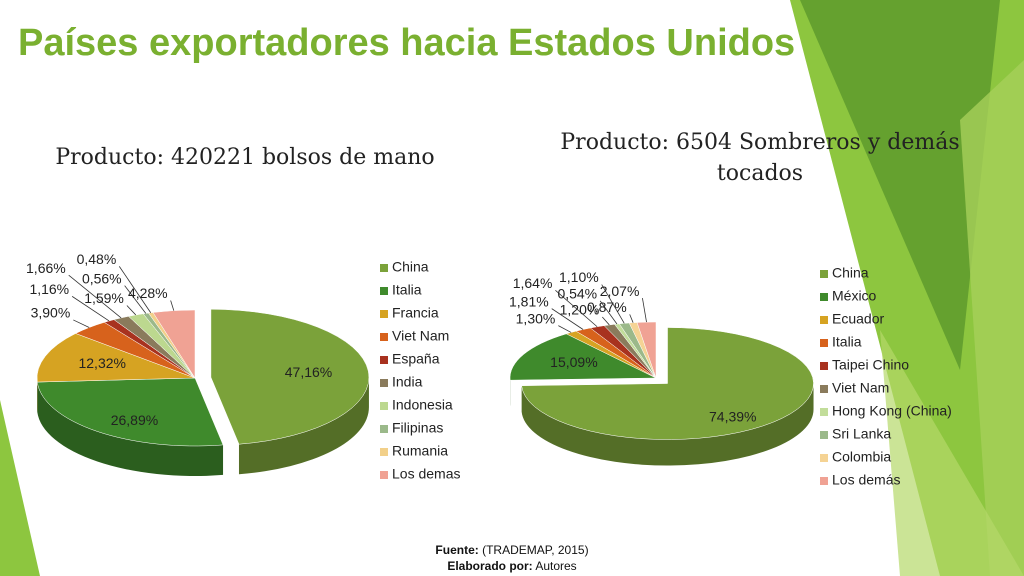 This screenshot has width=1024, height=576. I want to click on source-label: Fuente:, so click(457, 550).